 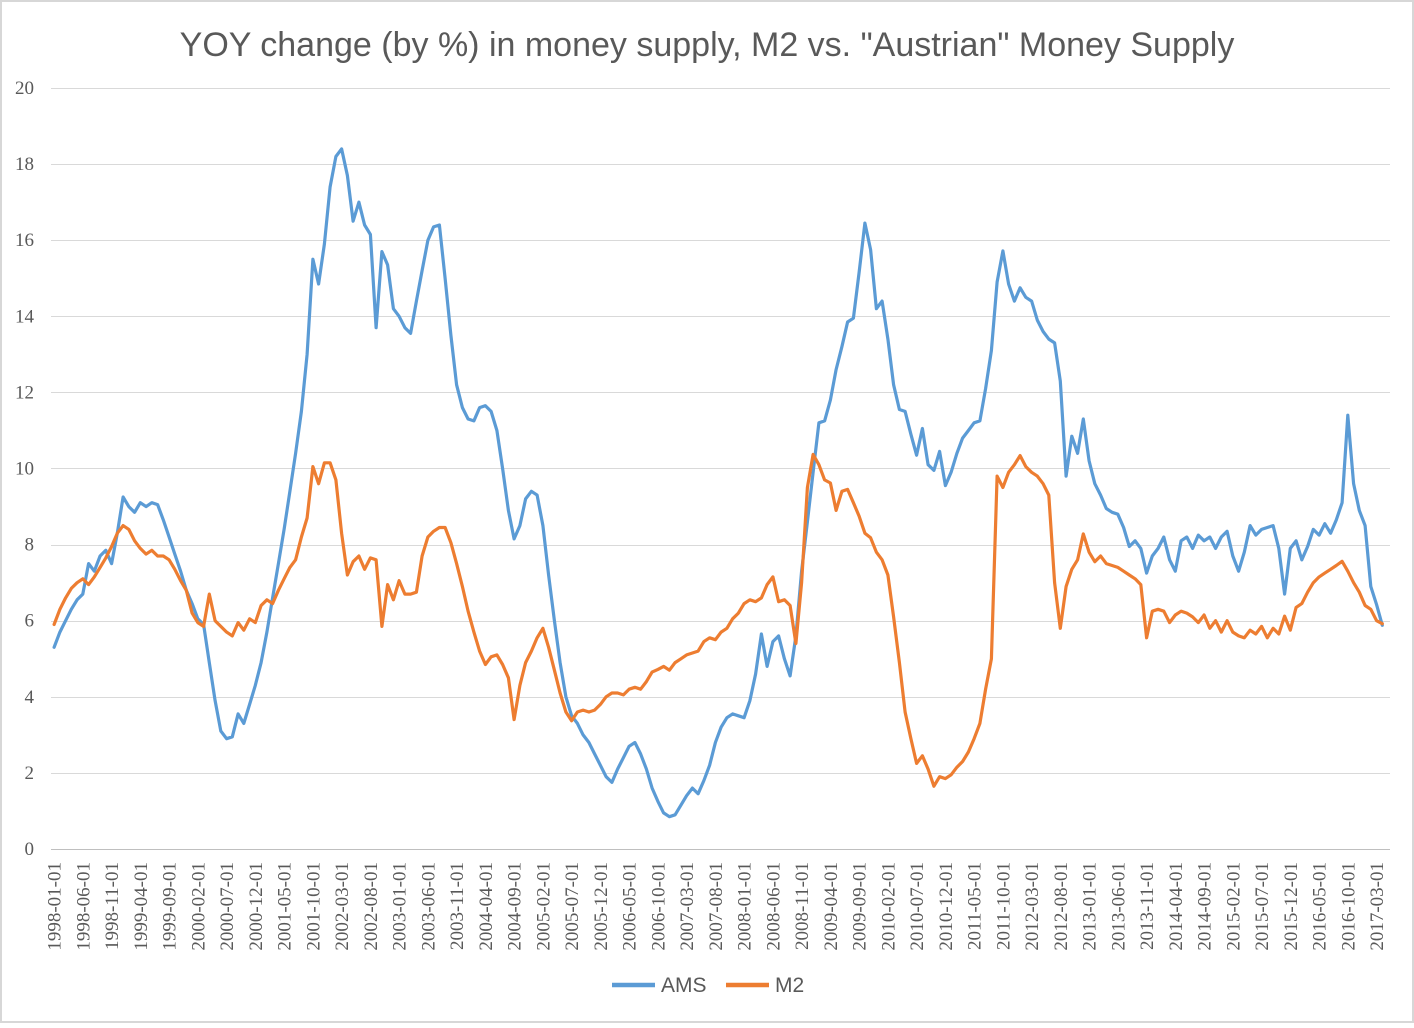 What do you see at coordinates (687, 906) in the screenshot?
I see `svg-text: 2007-03-01` at bounding box center [687, 906].